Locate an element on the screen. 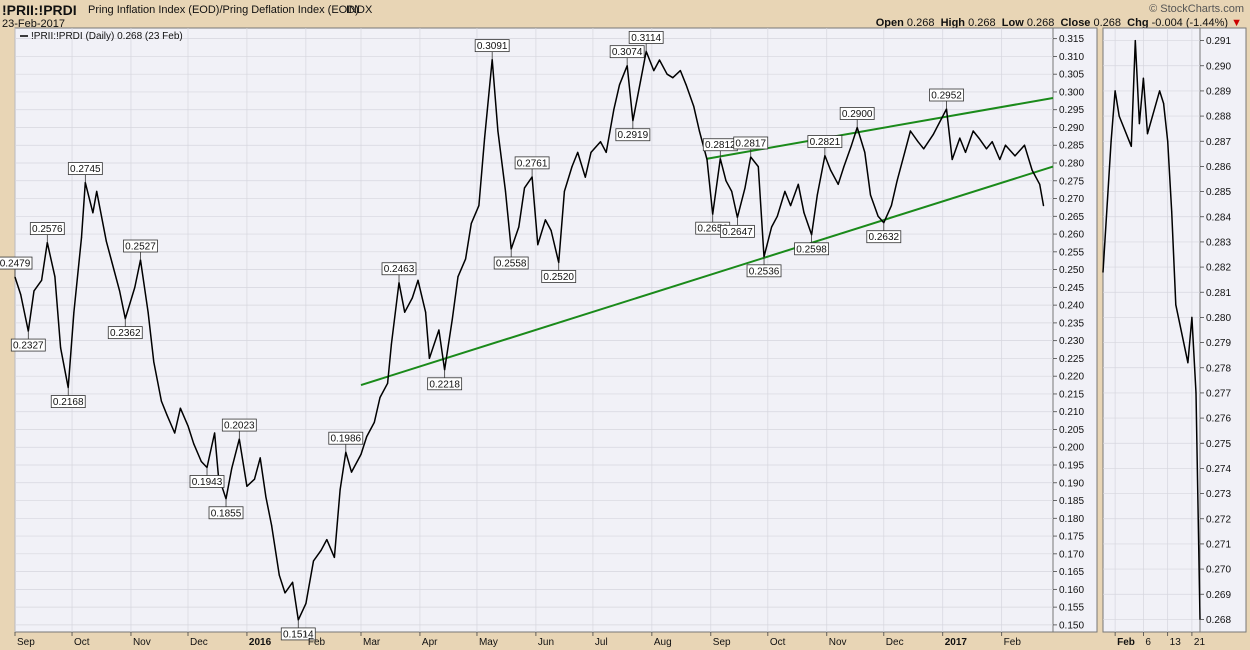 The width and height of the screenshot is (1250, 650). y-tick-label: 0.268 is located at coordinates (1218, 620).